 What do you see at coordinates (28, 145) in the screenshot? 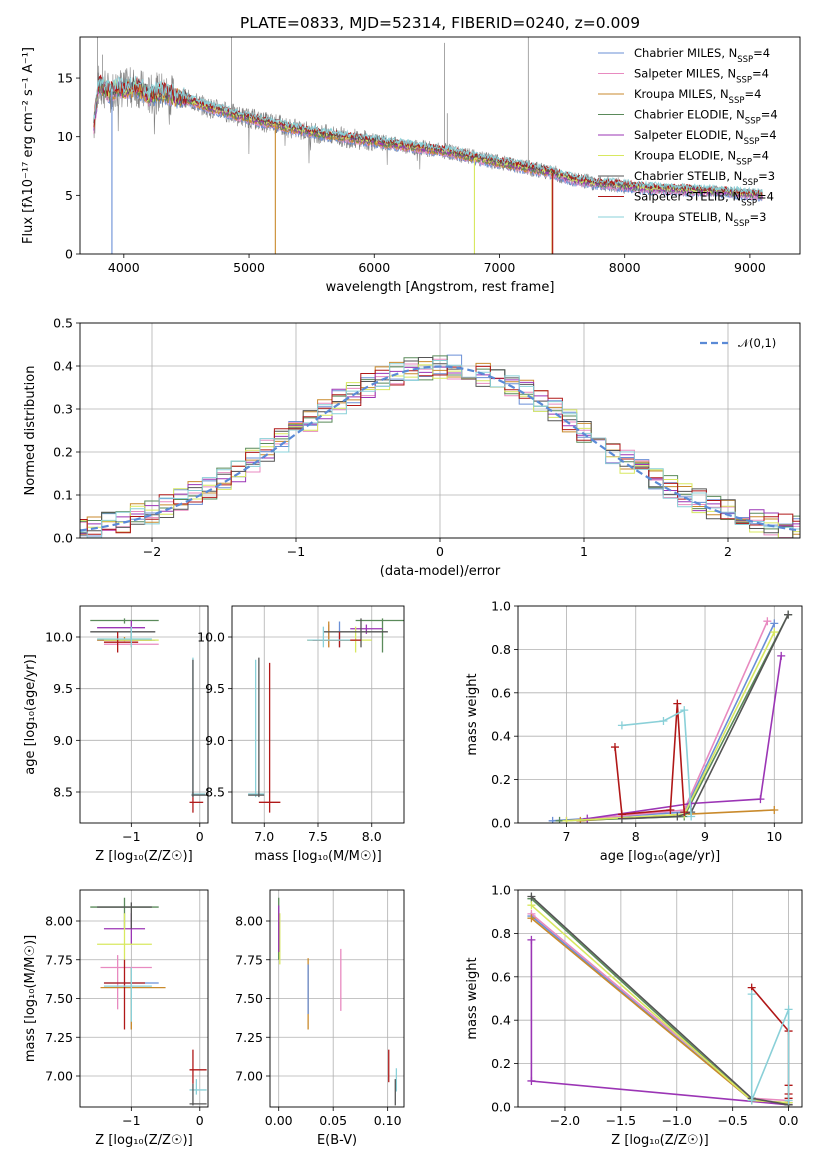
I see `y-axis-label: Flux [fλ10⁻¹⁷ erg cm⁻² s⁻¹ A⁻¹]` at bounding box center [28, 145].